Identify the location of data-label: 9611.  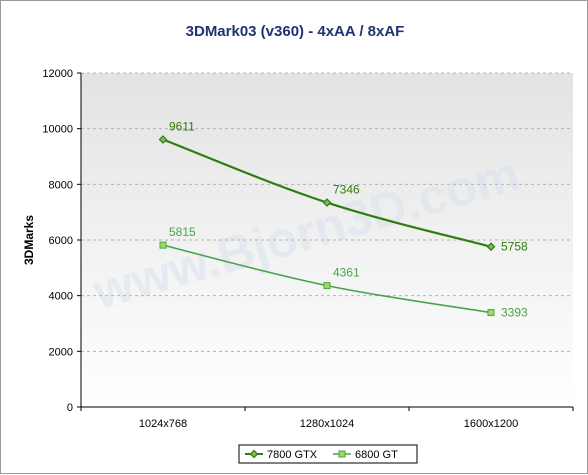
(182, 126).